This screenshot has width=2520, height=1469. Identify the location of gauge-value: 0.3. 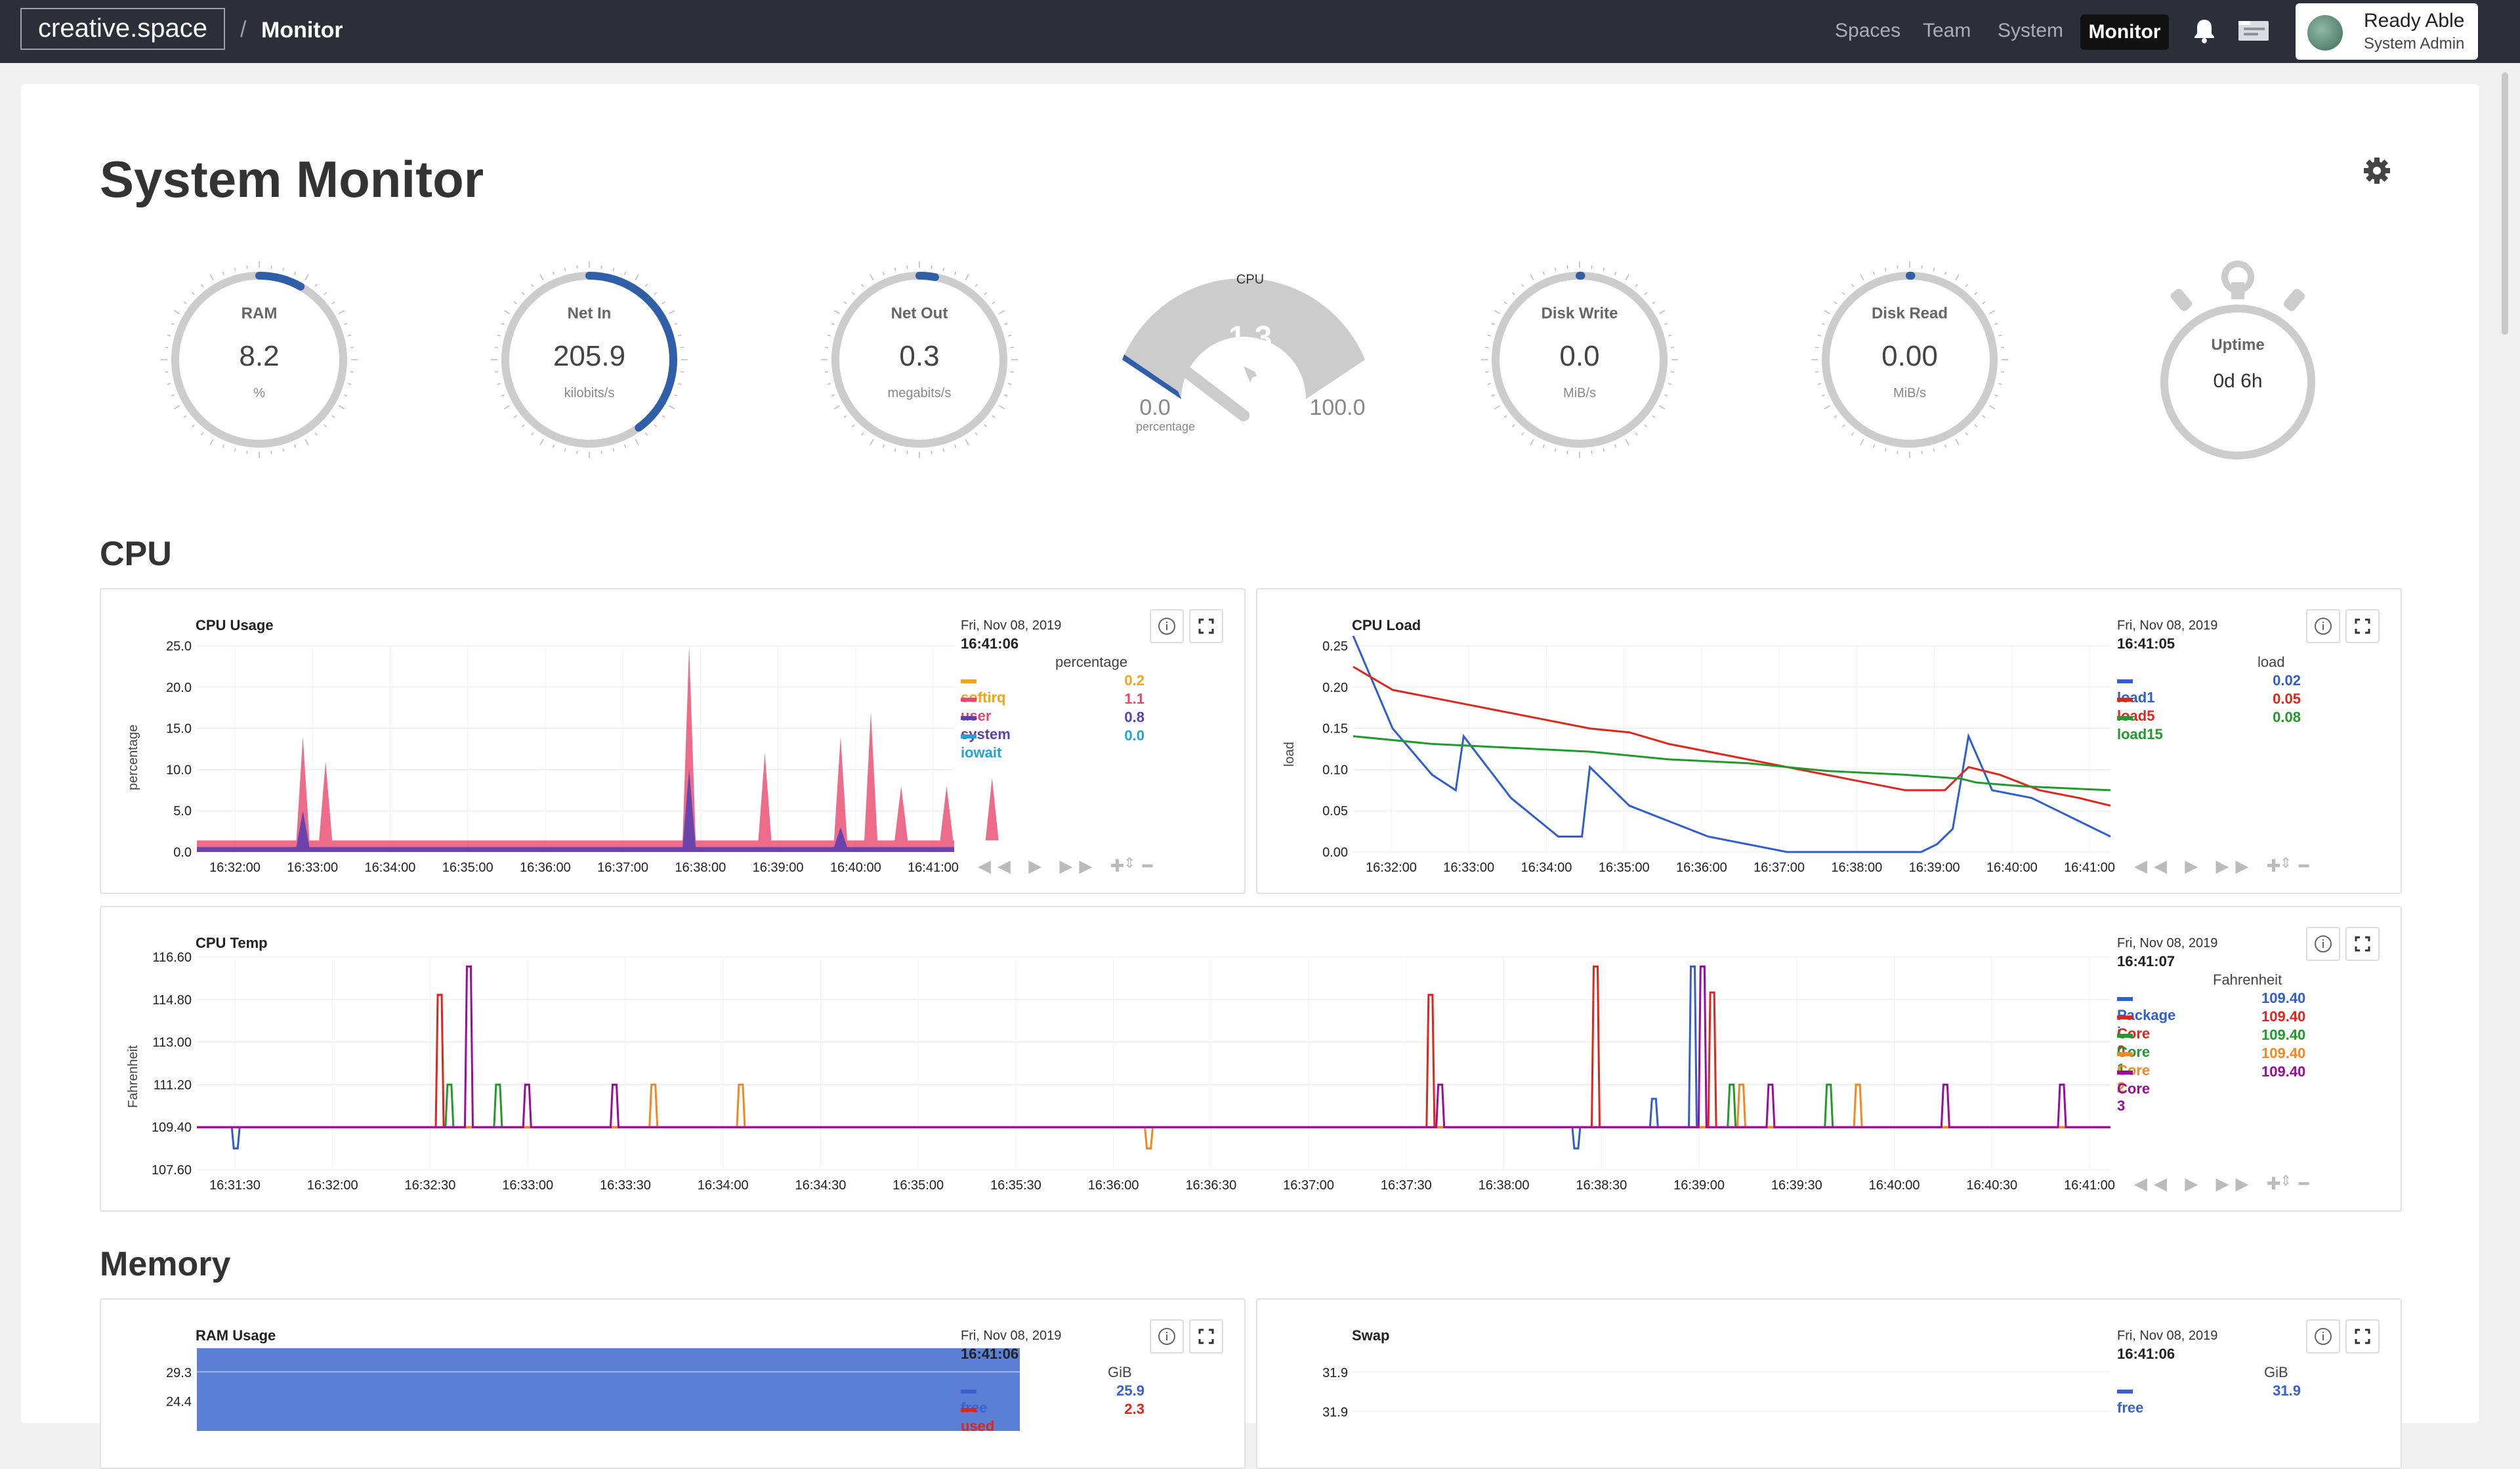
(919, 357).